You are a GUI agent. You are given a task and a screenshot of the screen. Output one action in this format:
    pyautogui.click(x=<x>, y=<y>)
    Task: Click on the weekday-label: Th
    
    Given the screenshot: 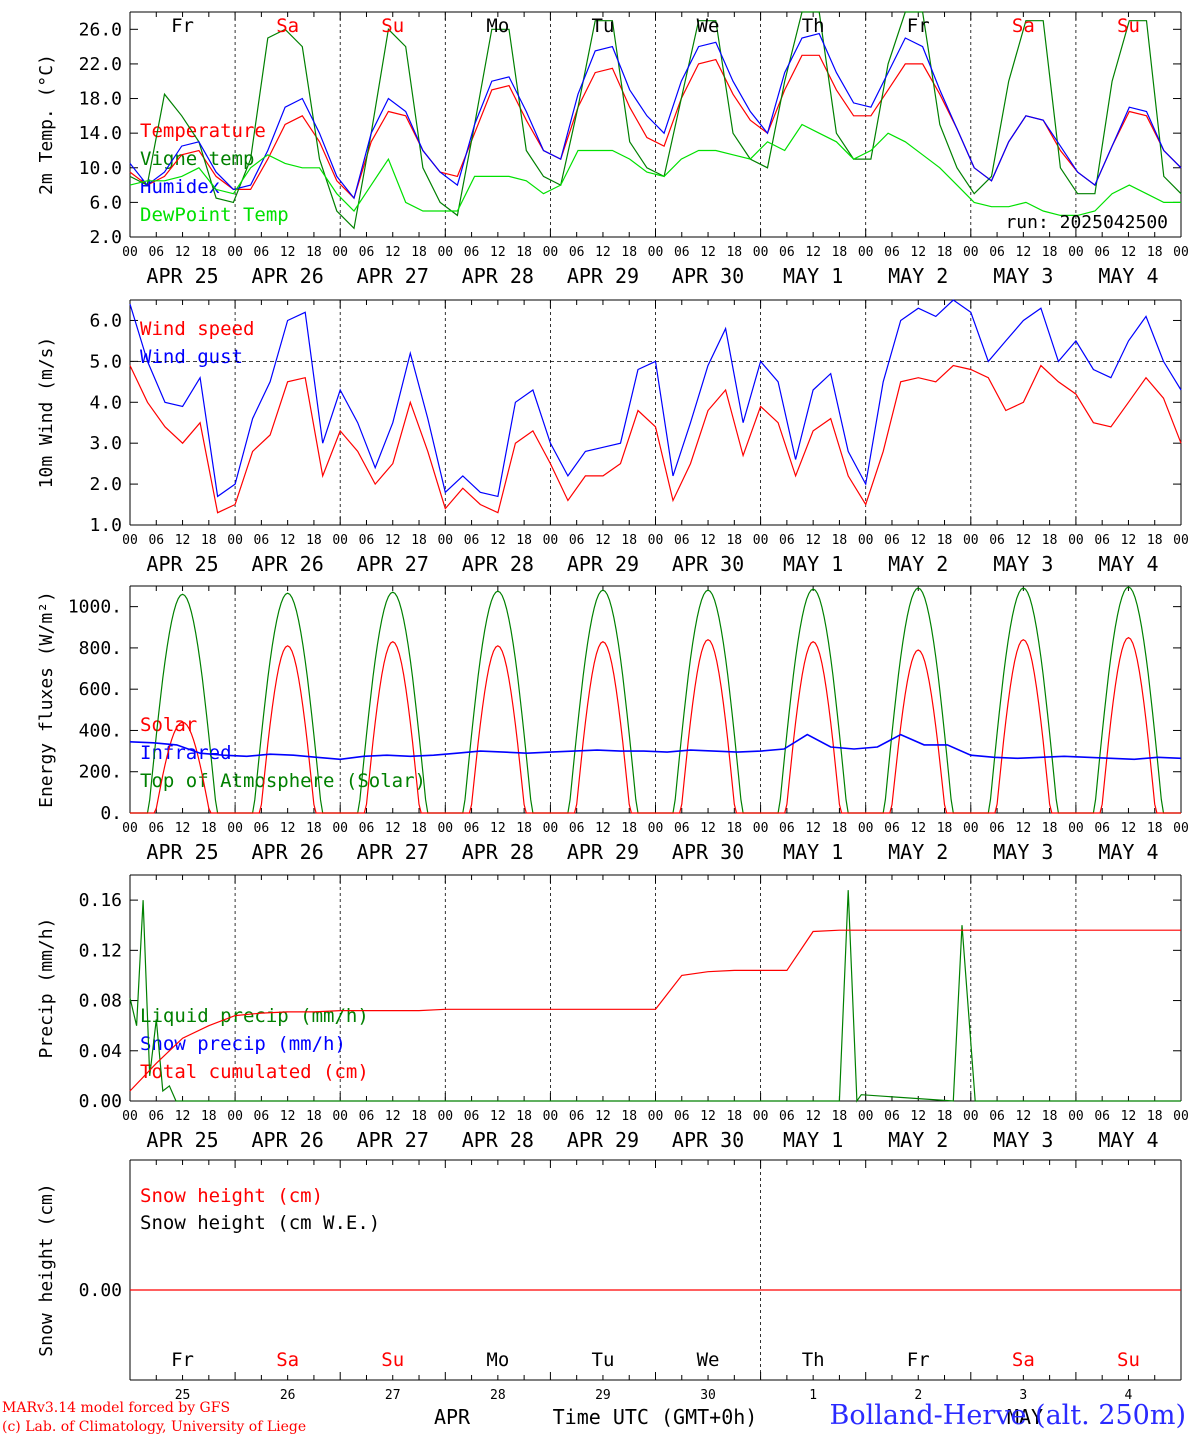 What is the action you would take?
    pyautogui.click(x=813, y=26)
    